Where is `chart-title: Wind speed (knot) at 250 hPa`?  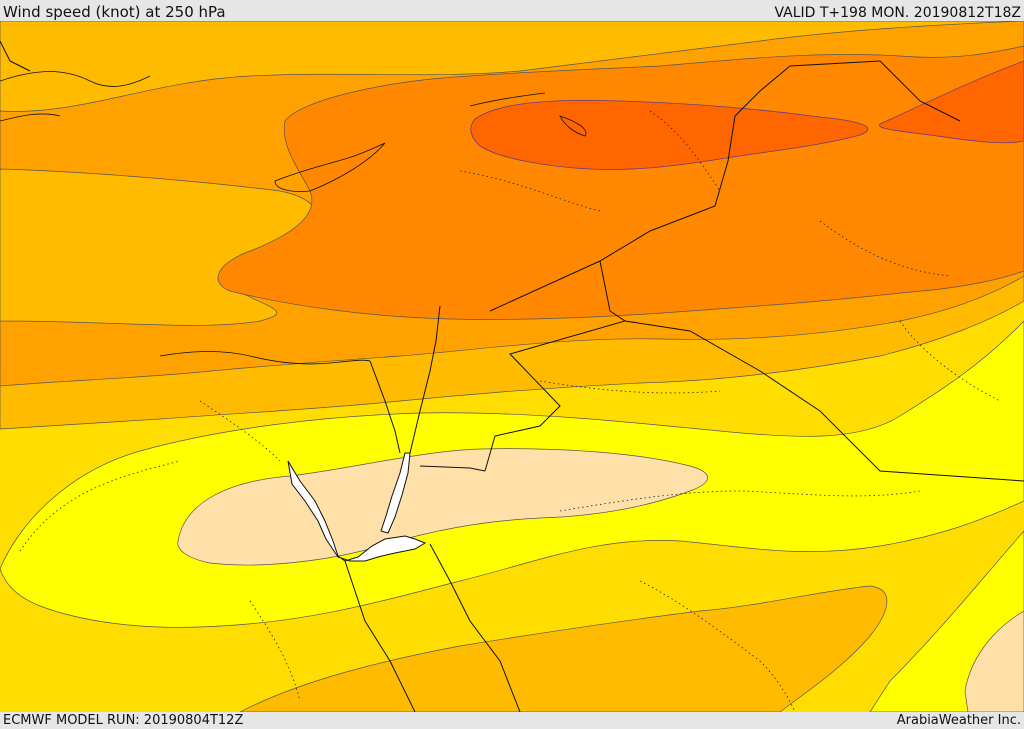 chart-title: Wind speed (knot) at 250 hPa is located at coordinates (114, 12).